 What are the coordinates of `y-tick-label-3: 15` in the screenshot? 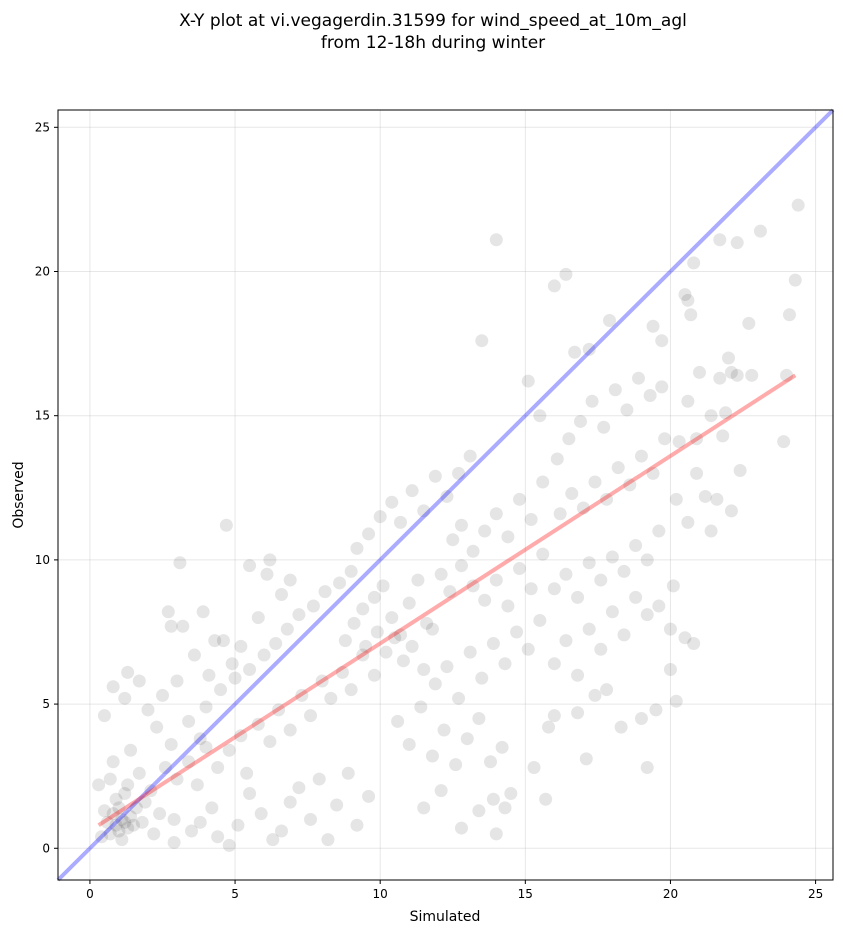 It's located at (42, 416).